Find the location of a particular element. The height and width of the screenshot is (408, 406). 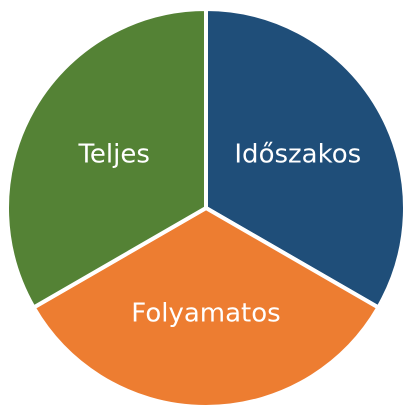

slice-label: Teljes is located at coordinates (113, 155).